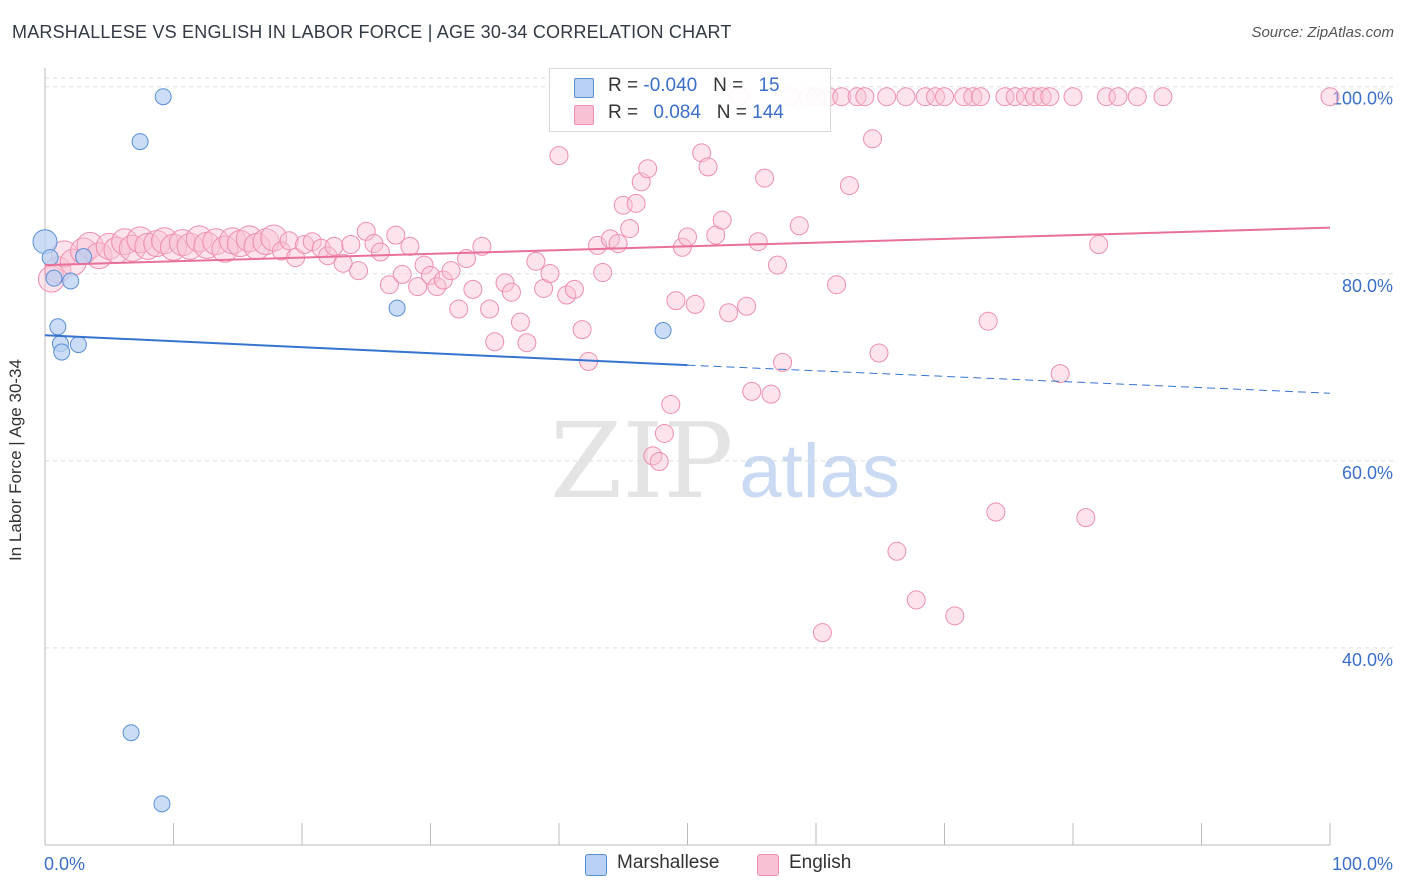  I want to click on y-tick-label: 80.0%, so click(1367, 286).